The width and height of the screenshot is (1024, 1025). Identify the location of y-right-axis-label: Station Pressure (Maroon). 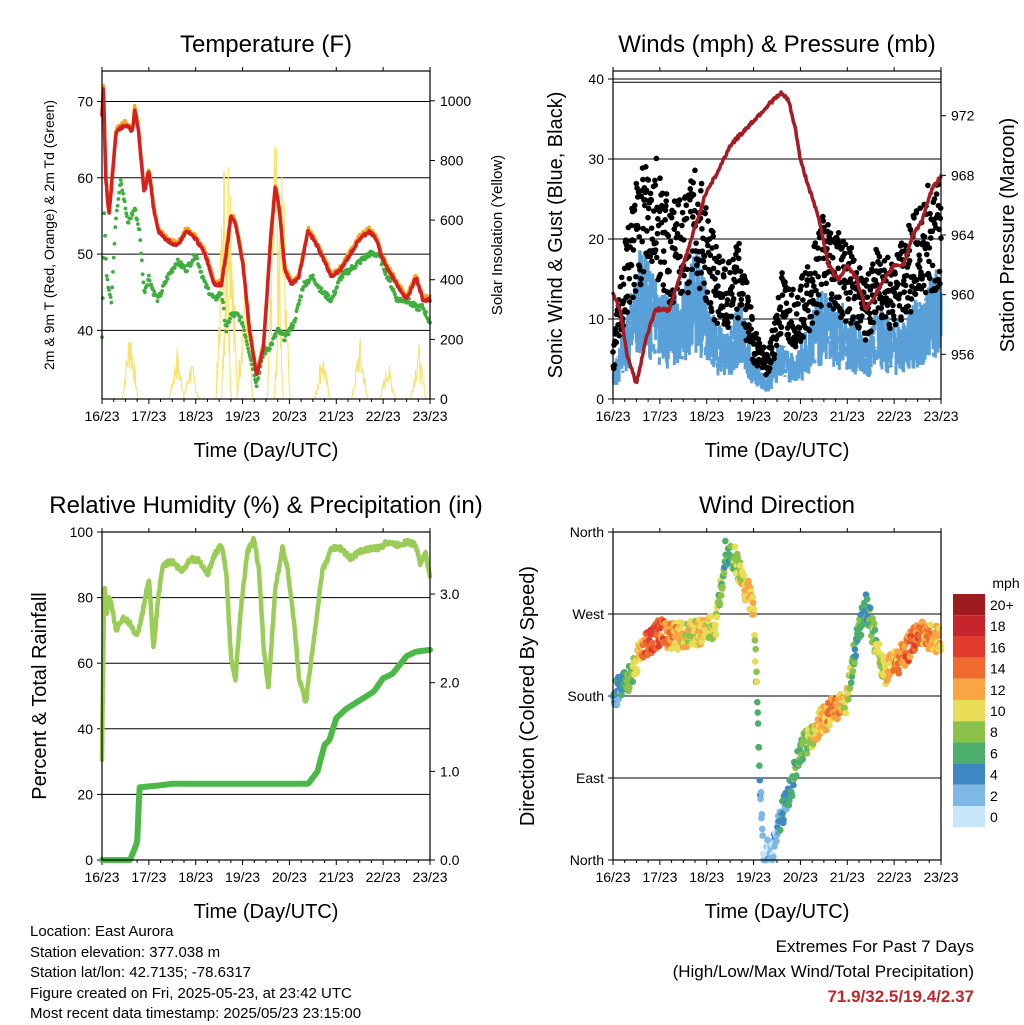
(1008, 235).